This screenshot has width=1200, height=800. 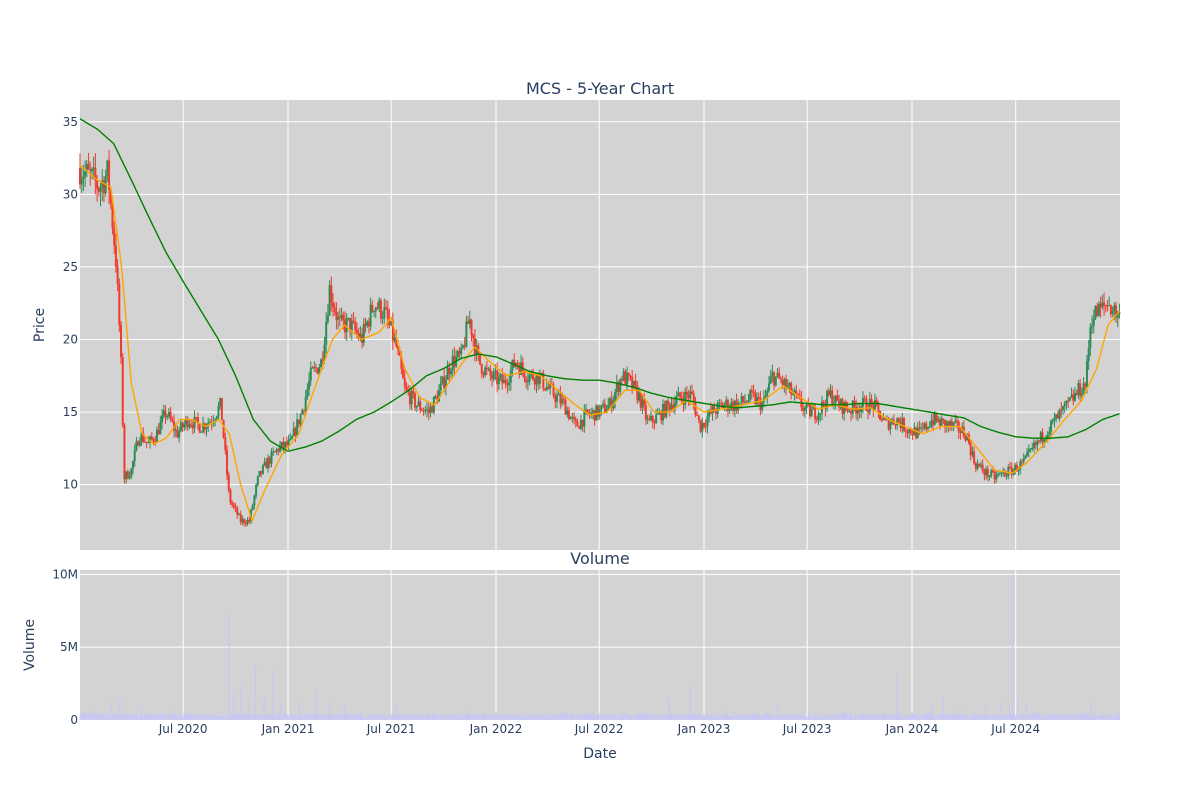 What do you see at coordinates (599, 729) in the screenshot?
I see `date-tick-label: Jul 2022` at bounding box center [599, 729].